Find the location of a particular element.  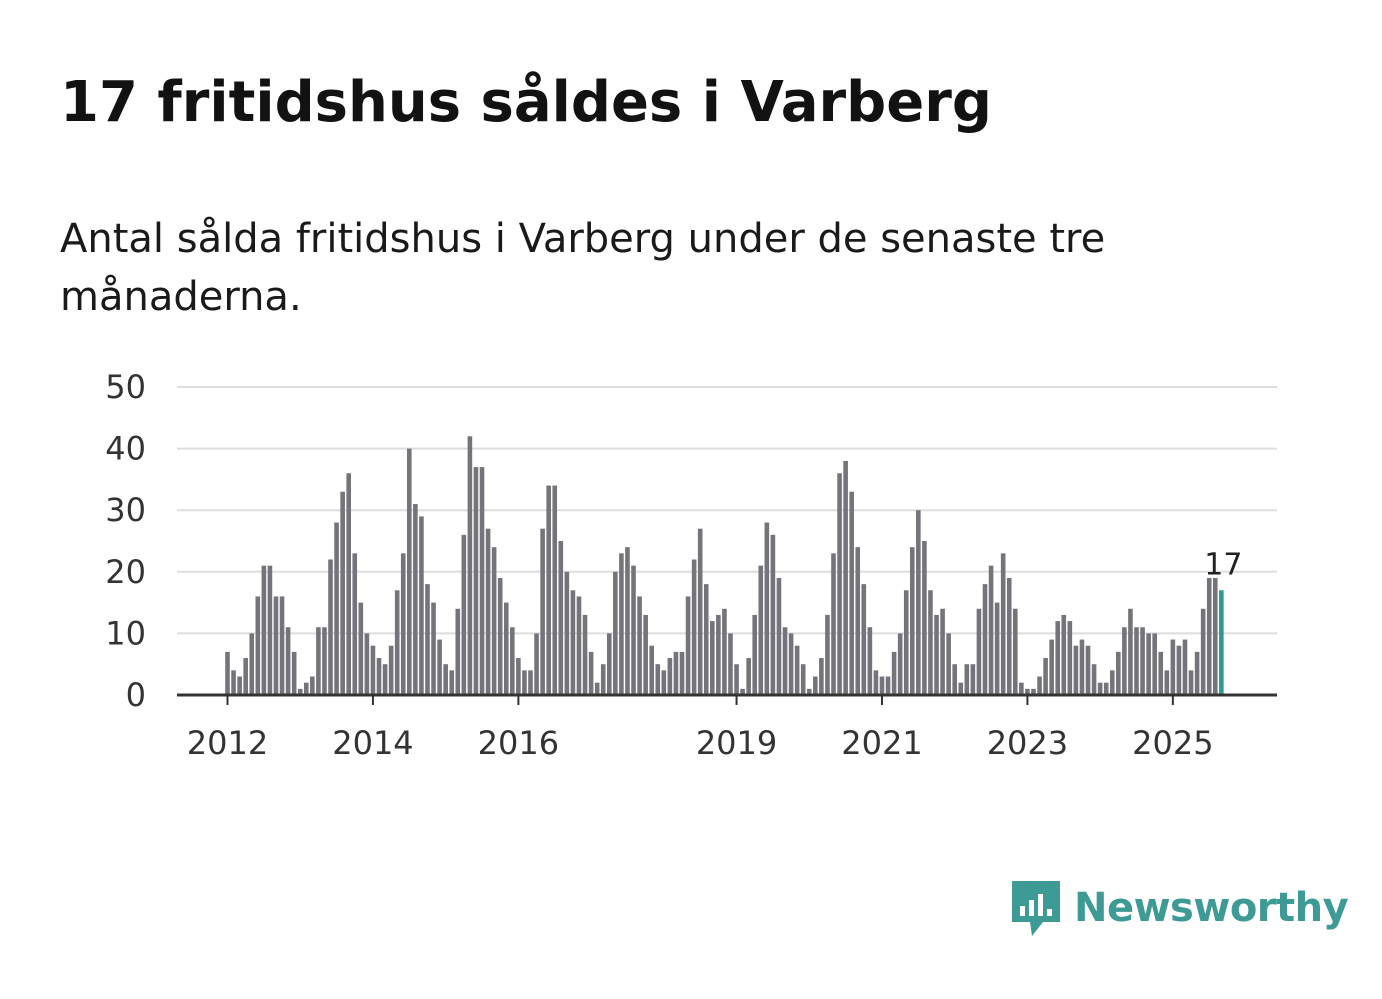

brand-name: Newsworthy is located at coordinates (1211, 908).